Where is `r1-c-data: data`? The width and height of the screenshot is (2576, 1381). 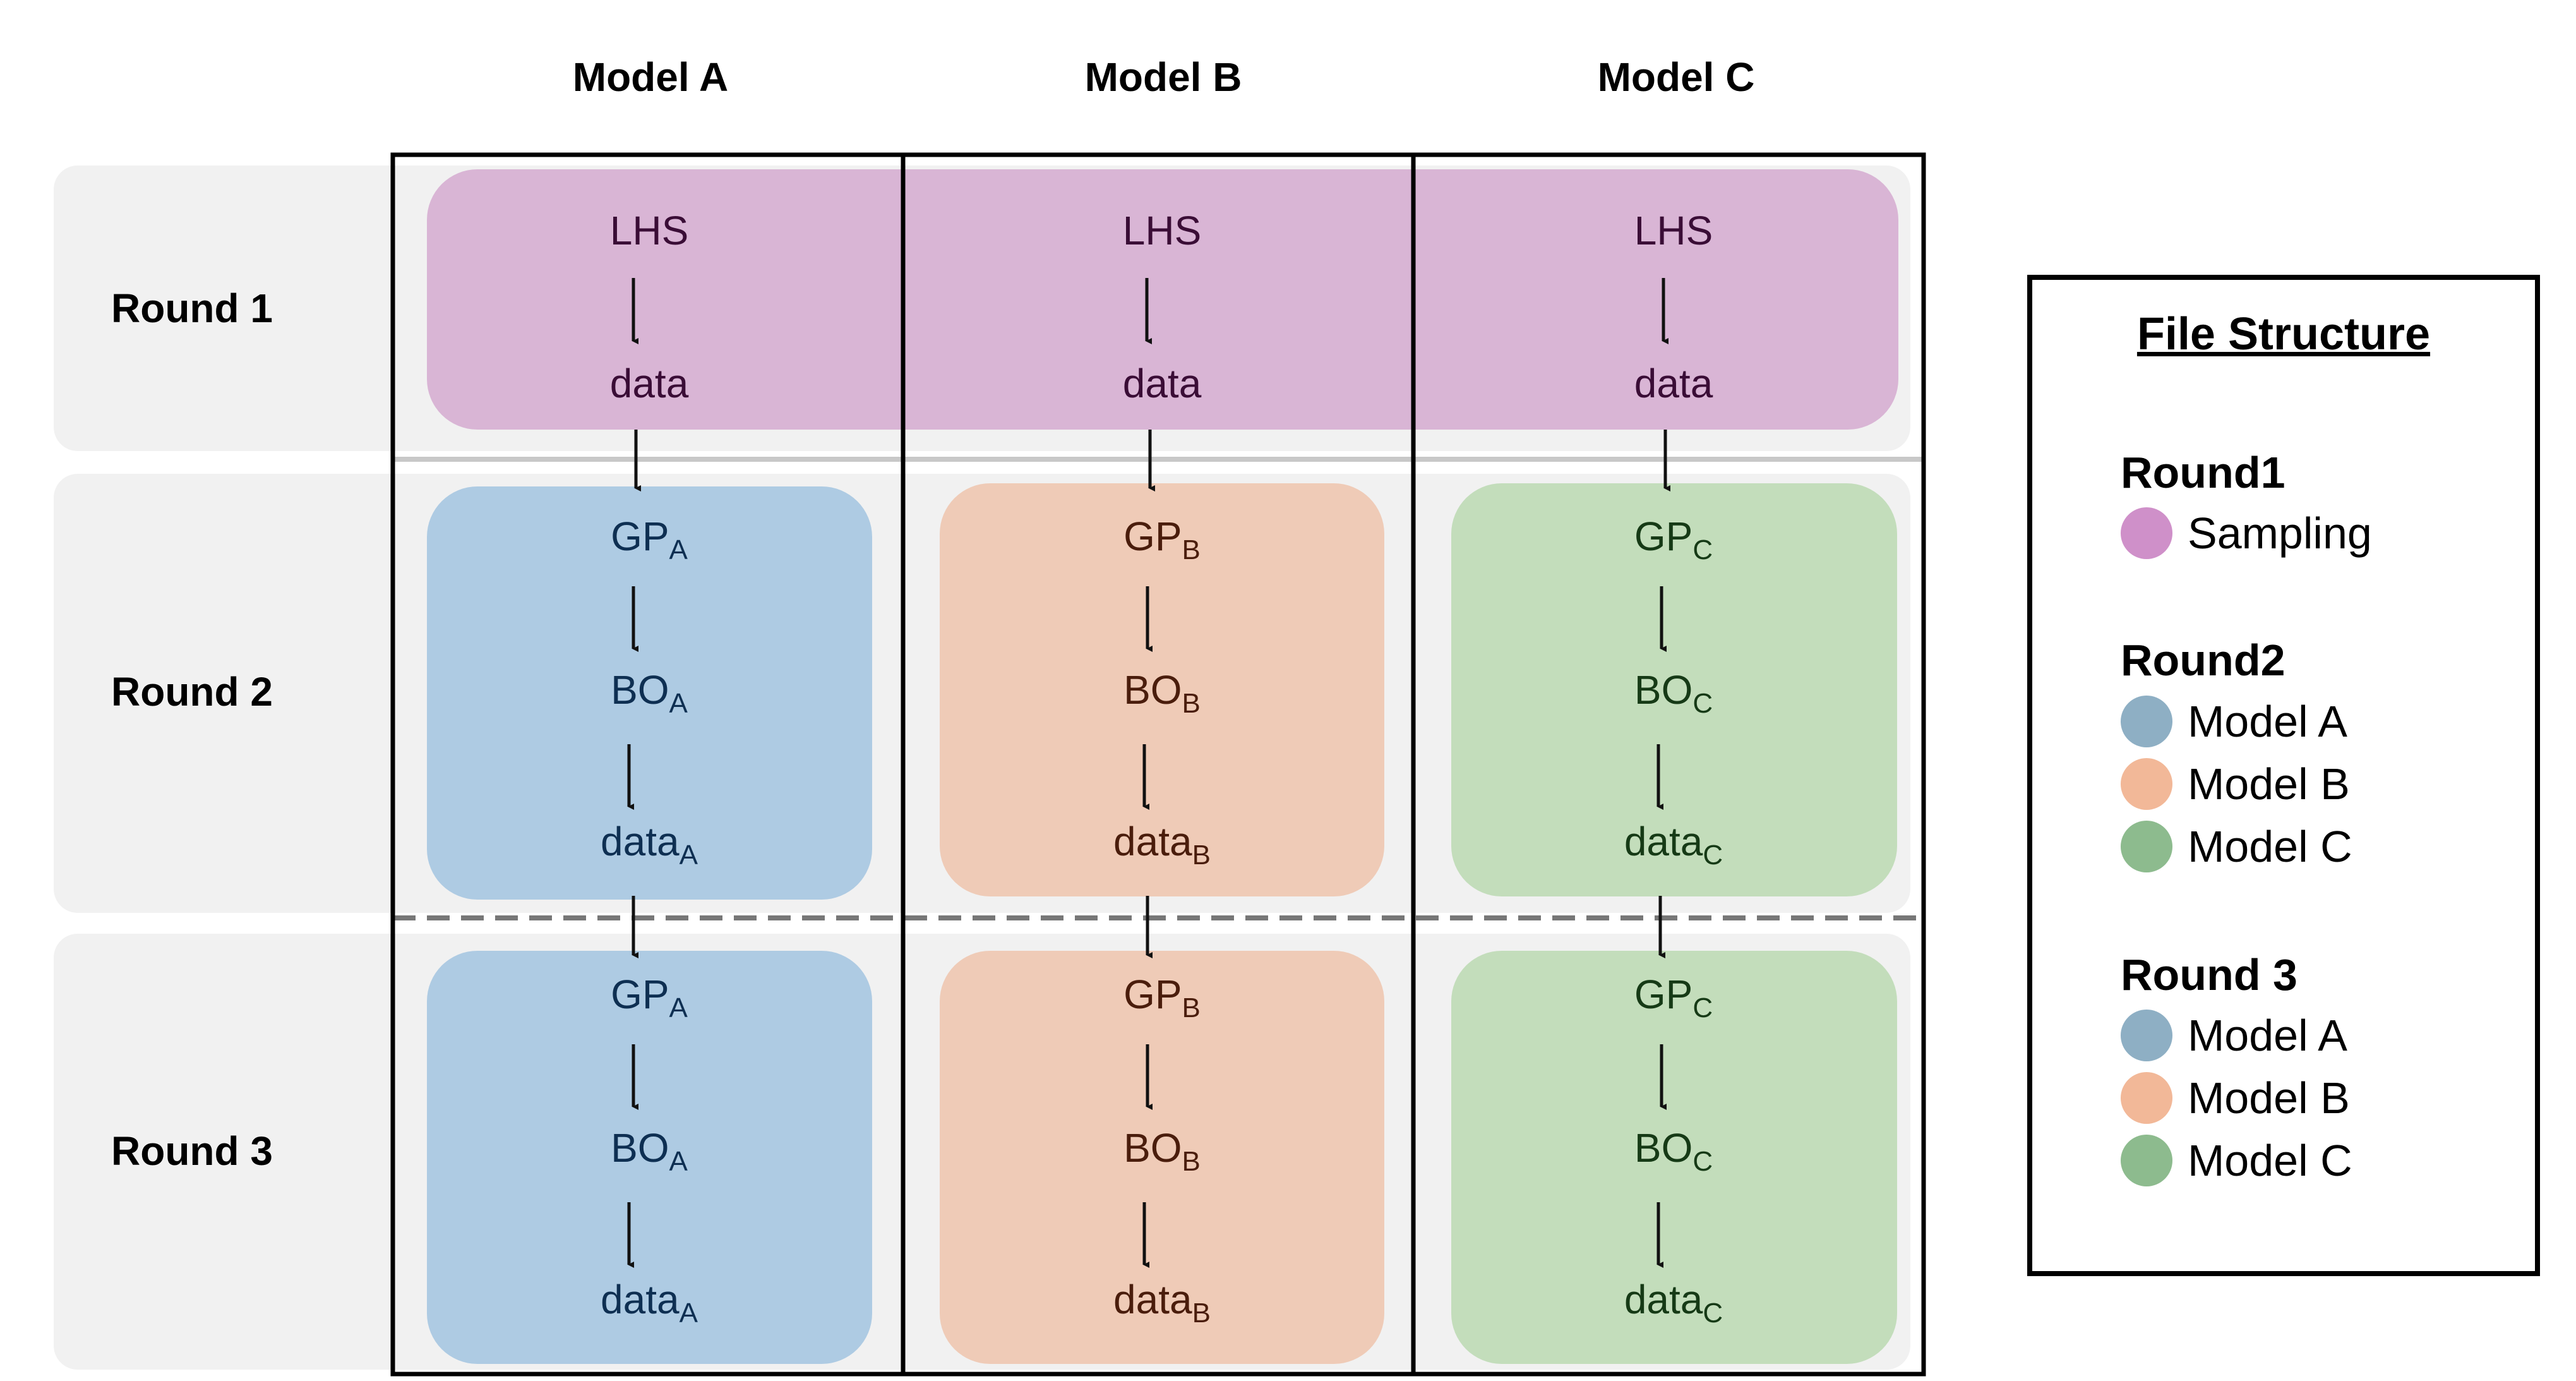
r1-c-data: data is located at coordinates (1673, 383).